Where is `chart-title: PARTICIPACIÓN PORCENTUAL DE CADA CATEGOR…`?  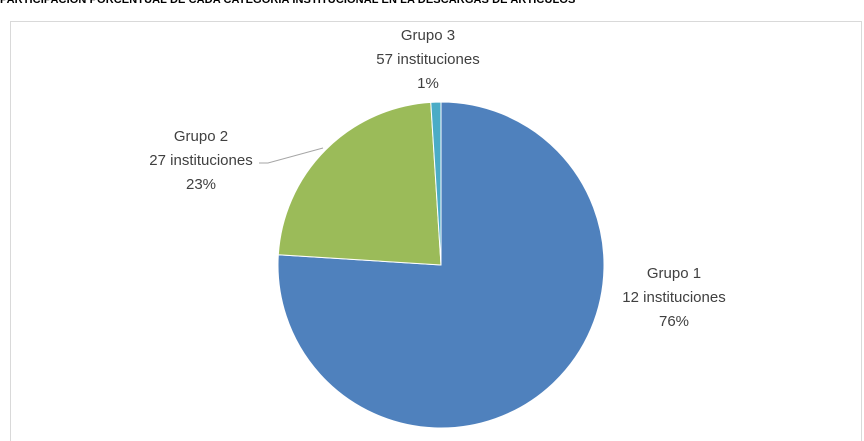 chart-title: PARTICIPACIÓN PORCENTUAL DE CADA CATEGOR… is located at coordinates (288, 3).